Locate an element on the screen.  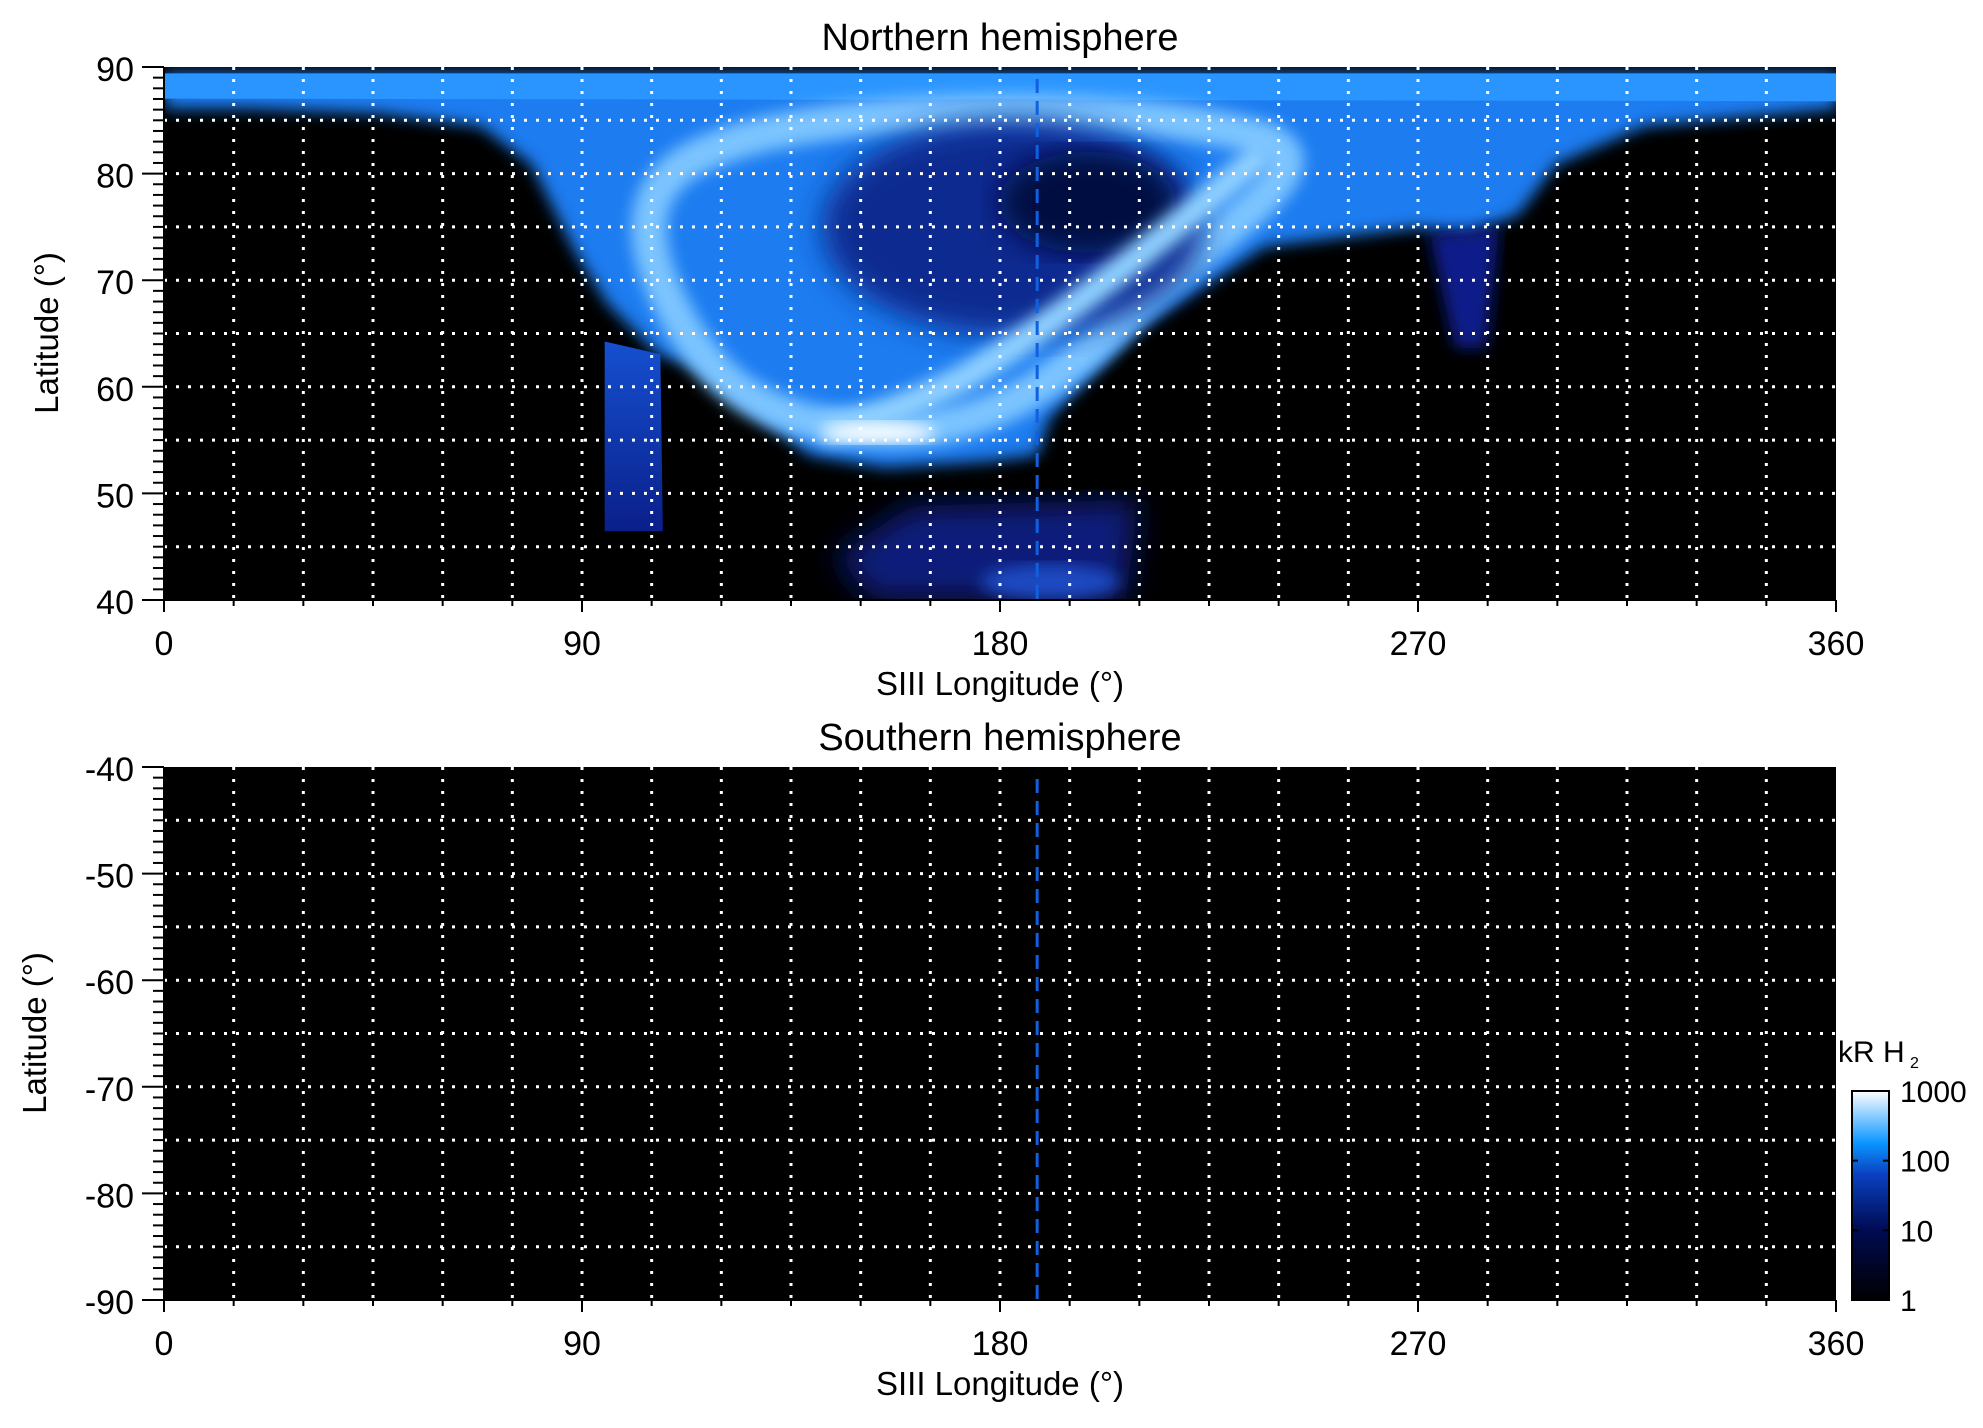
south-x-tick-label: 180 is located at coordinates (1000, 1344).